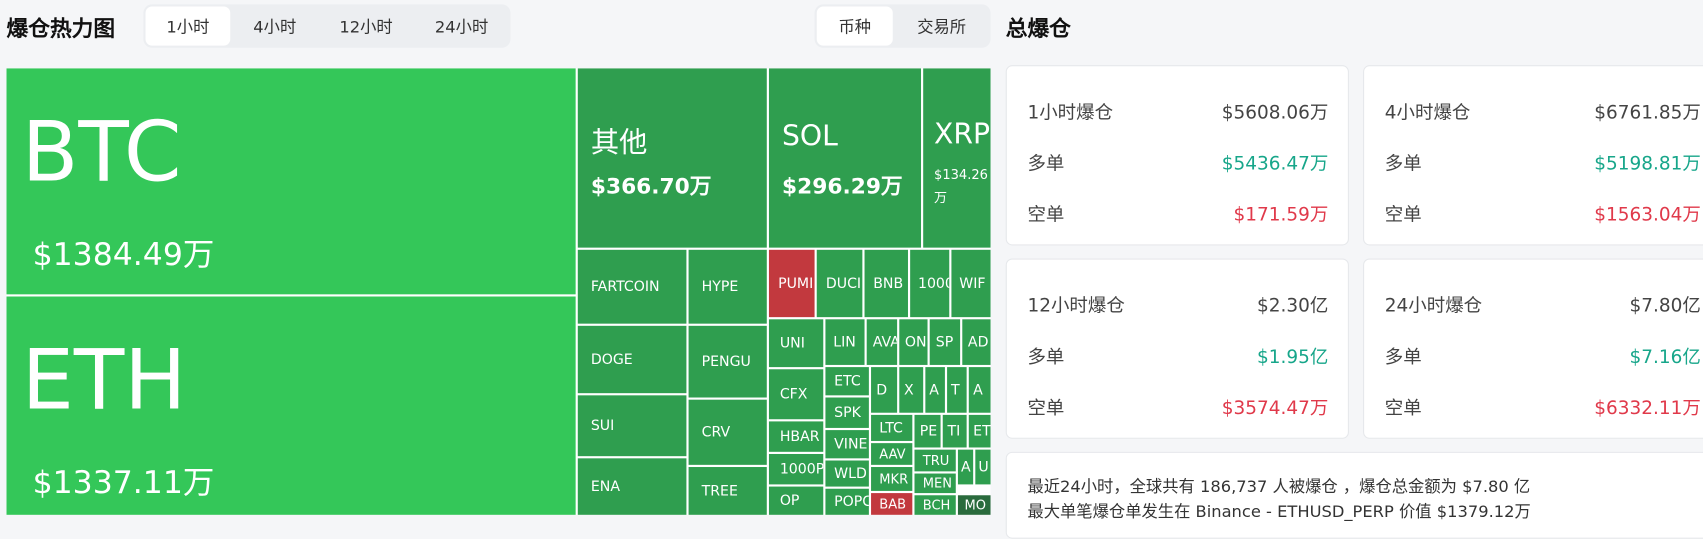 This screenshot has width=1703, height=539. I want to click on treemap-tile: TI, so click(954, 431).